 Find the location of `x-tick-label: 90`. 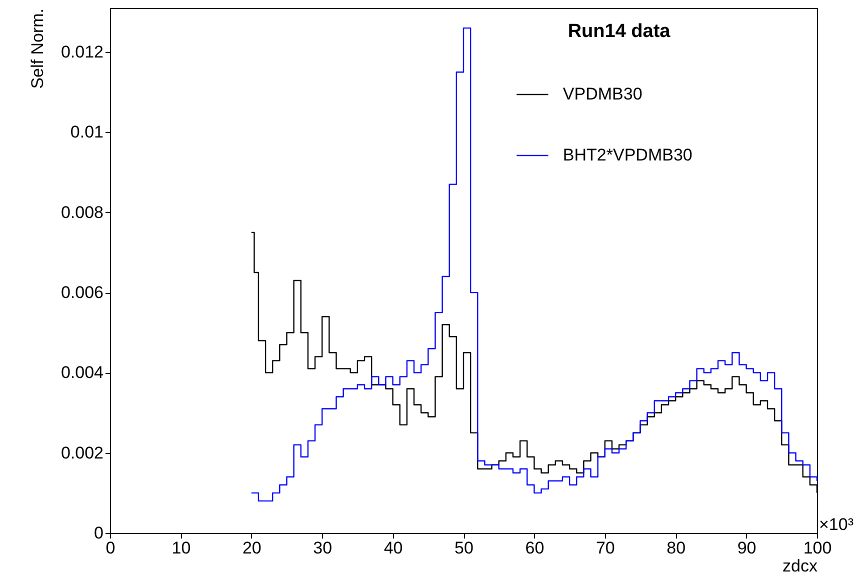

x-tick-label: 90 is located at coordinates (746, 548).